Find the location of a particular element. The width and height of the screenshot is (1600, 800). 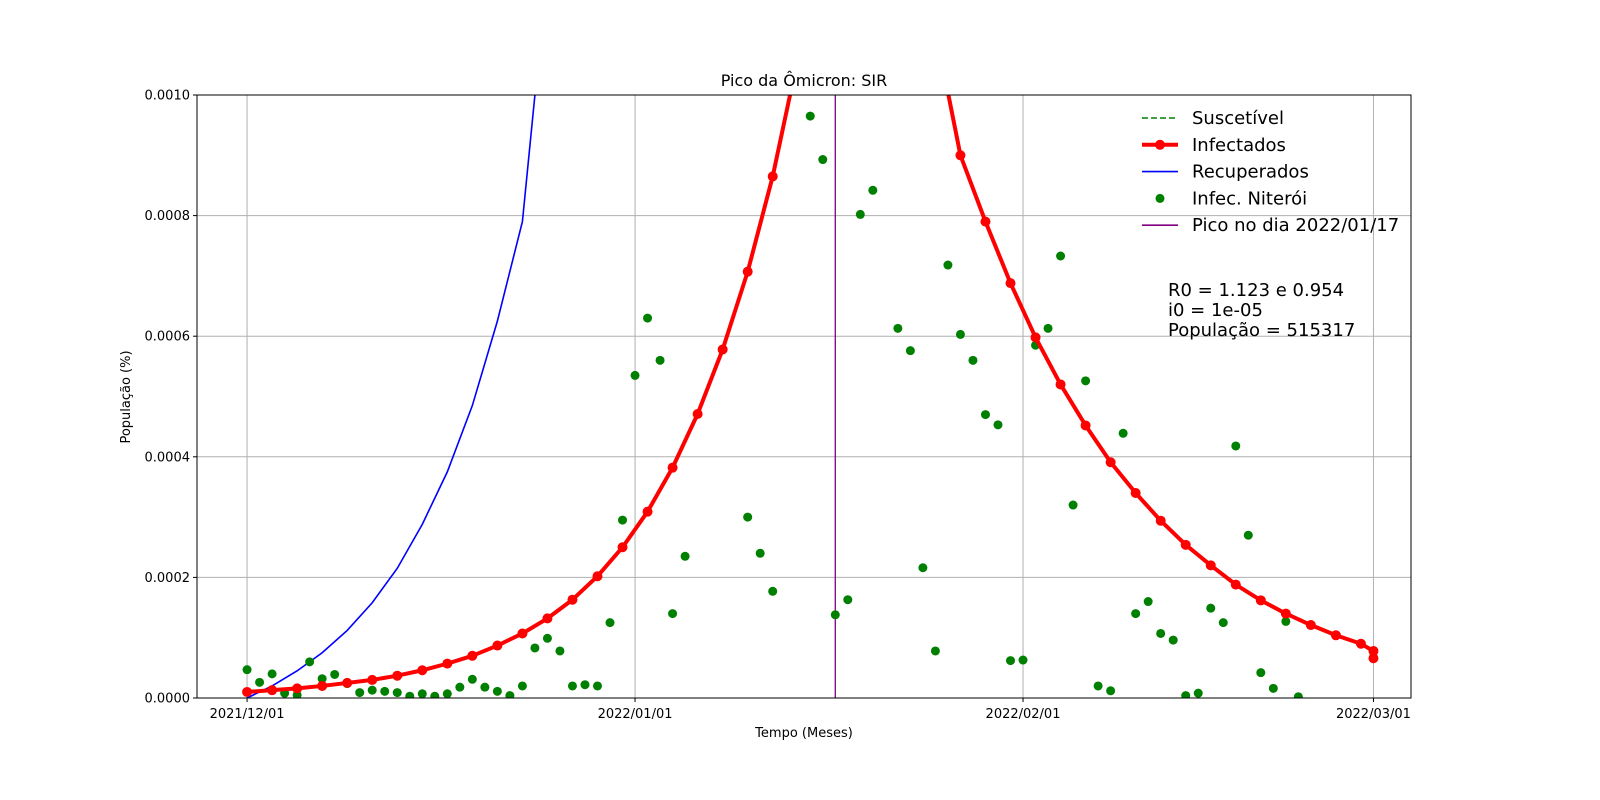

series-recuperados is located at coordinates (391, 396).